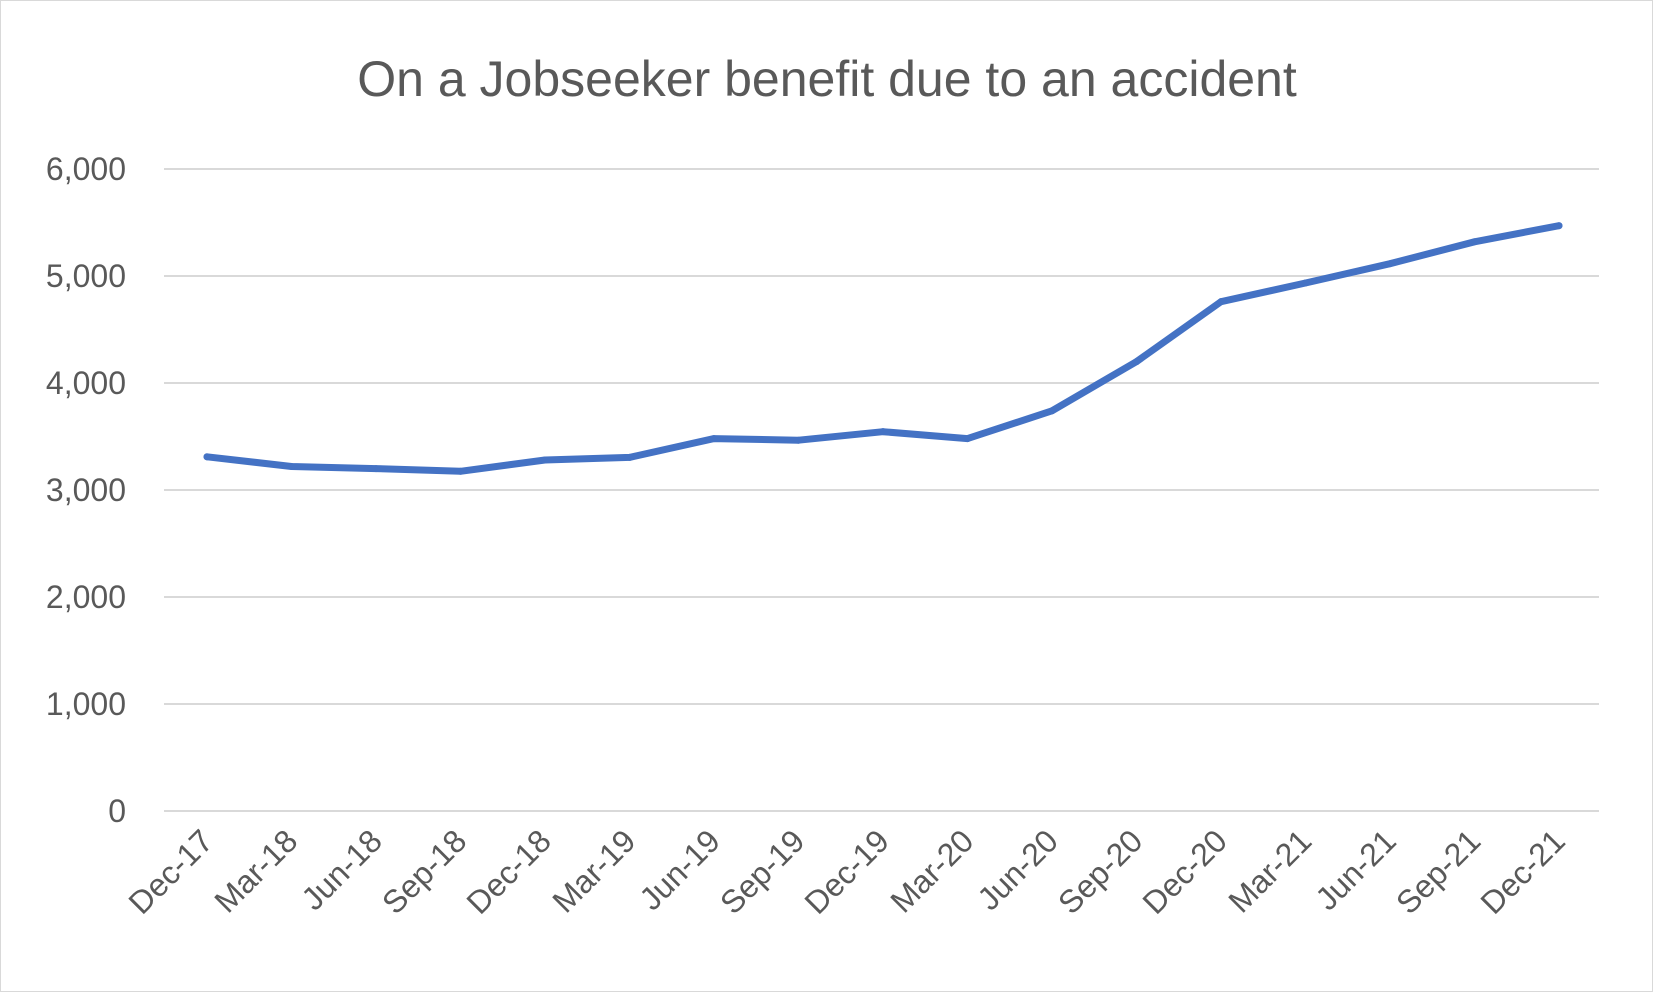 Image resolution: width=1653 pixels, height=992 pixels. Describe the element at coordinates (171, 871) in the screenshot. I see `x-tick-label: Dec-17` at that location.